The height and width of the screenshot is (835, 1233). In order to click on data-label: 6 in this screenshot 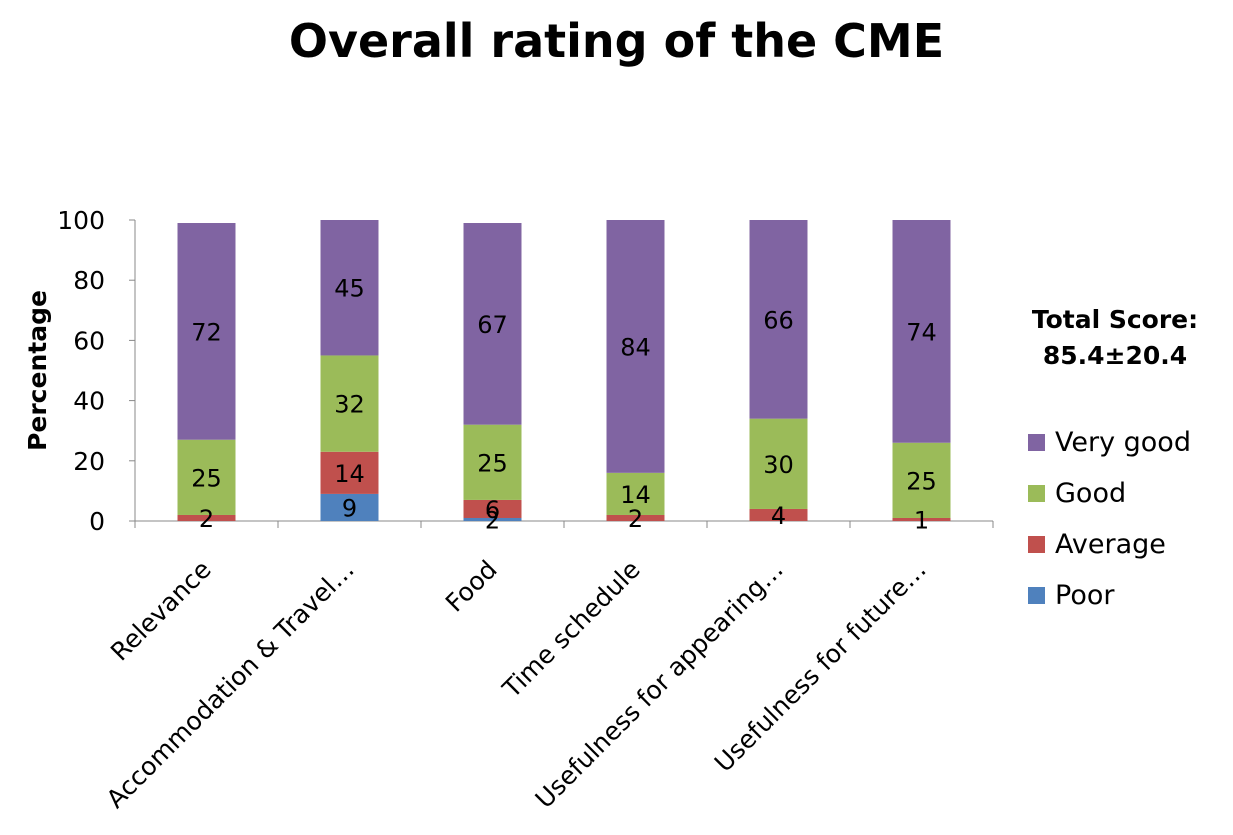, I will do `click(492, 510)`.